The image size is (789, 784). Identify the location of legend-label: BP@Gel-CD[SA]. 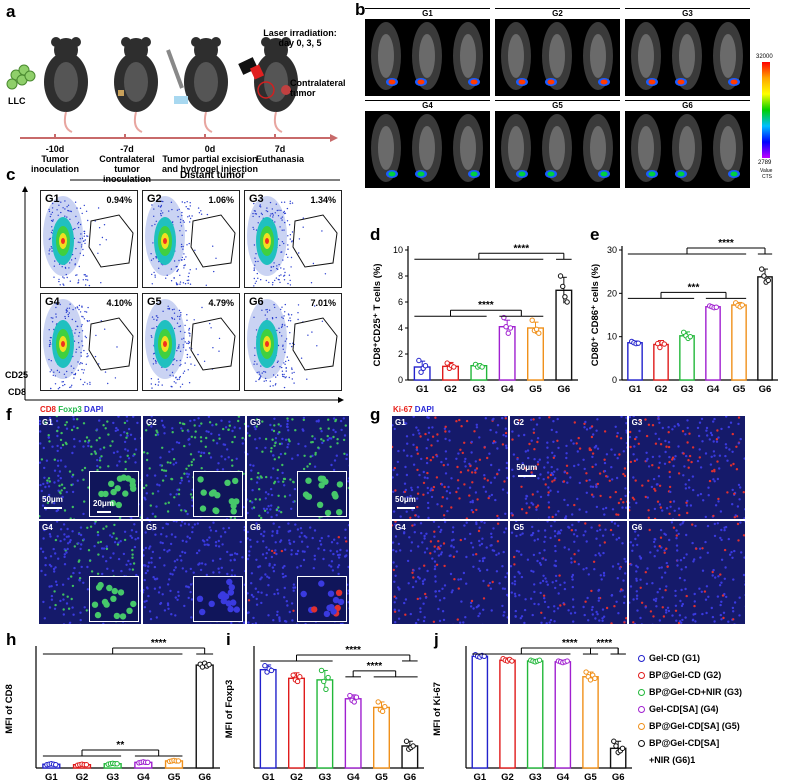
(684, 743).